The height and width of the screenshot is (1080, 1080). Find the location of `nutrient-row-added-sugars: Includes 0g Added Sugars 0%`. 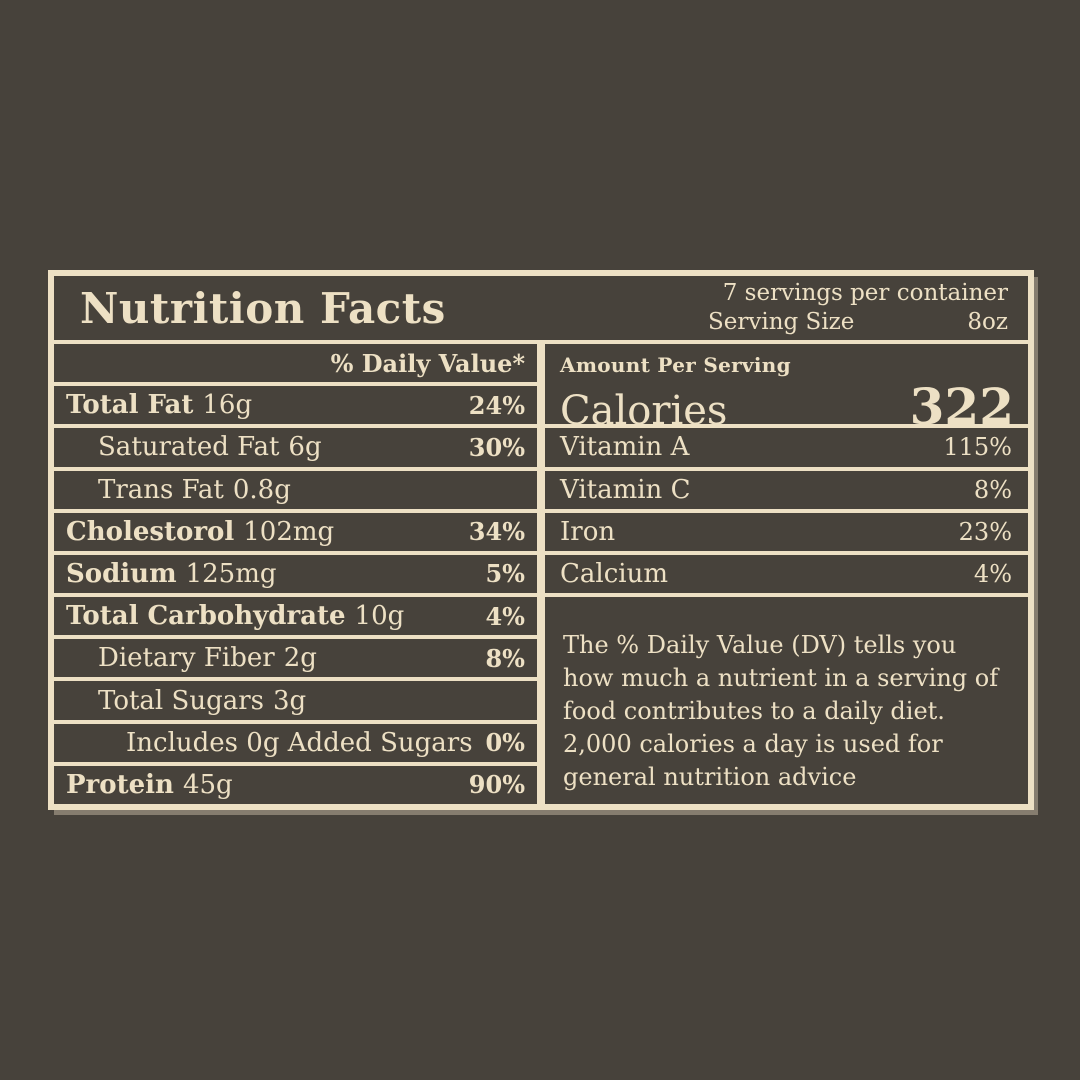

nutrient-row-added-sugars: Includes 0g Added Sugars 0% is located at coordinates (295, 742).